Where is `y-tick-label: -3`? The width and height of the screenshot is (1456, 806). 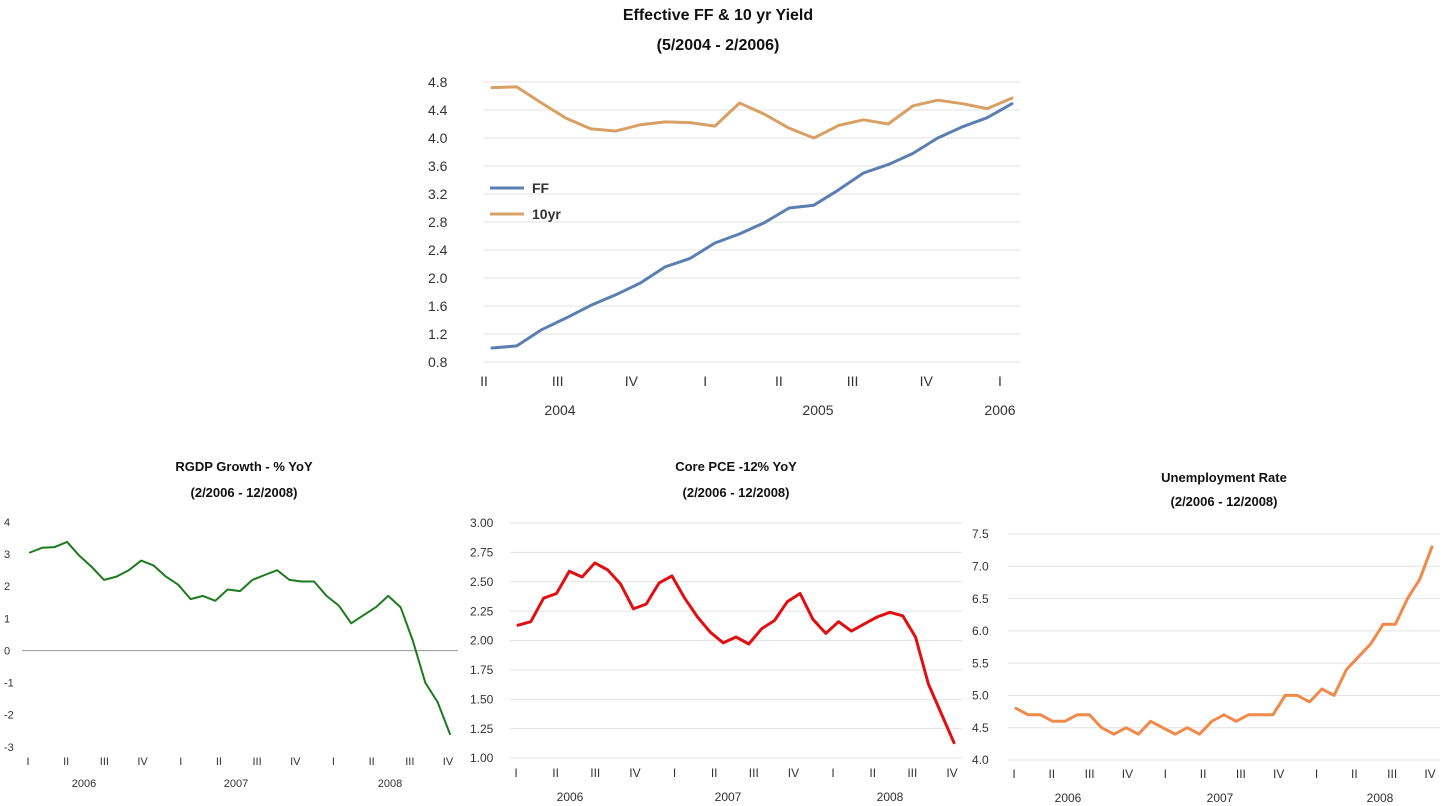
y-tick-label: -3 is located at coordinates (9, 748).